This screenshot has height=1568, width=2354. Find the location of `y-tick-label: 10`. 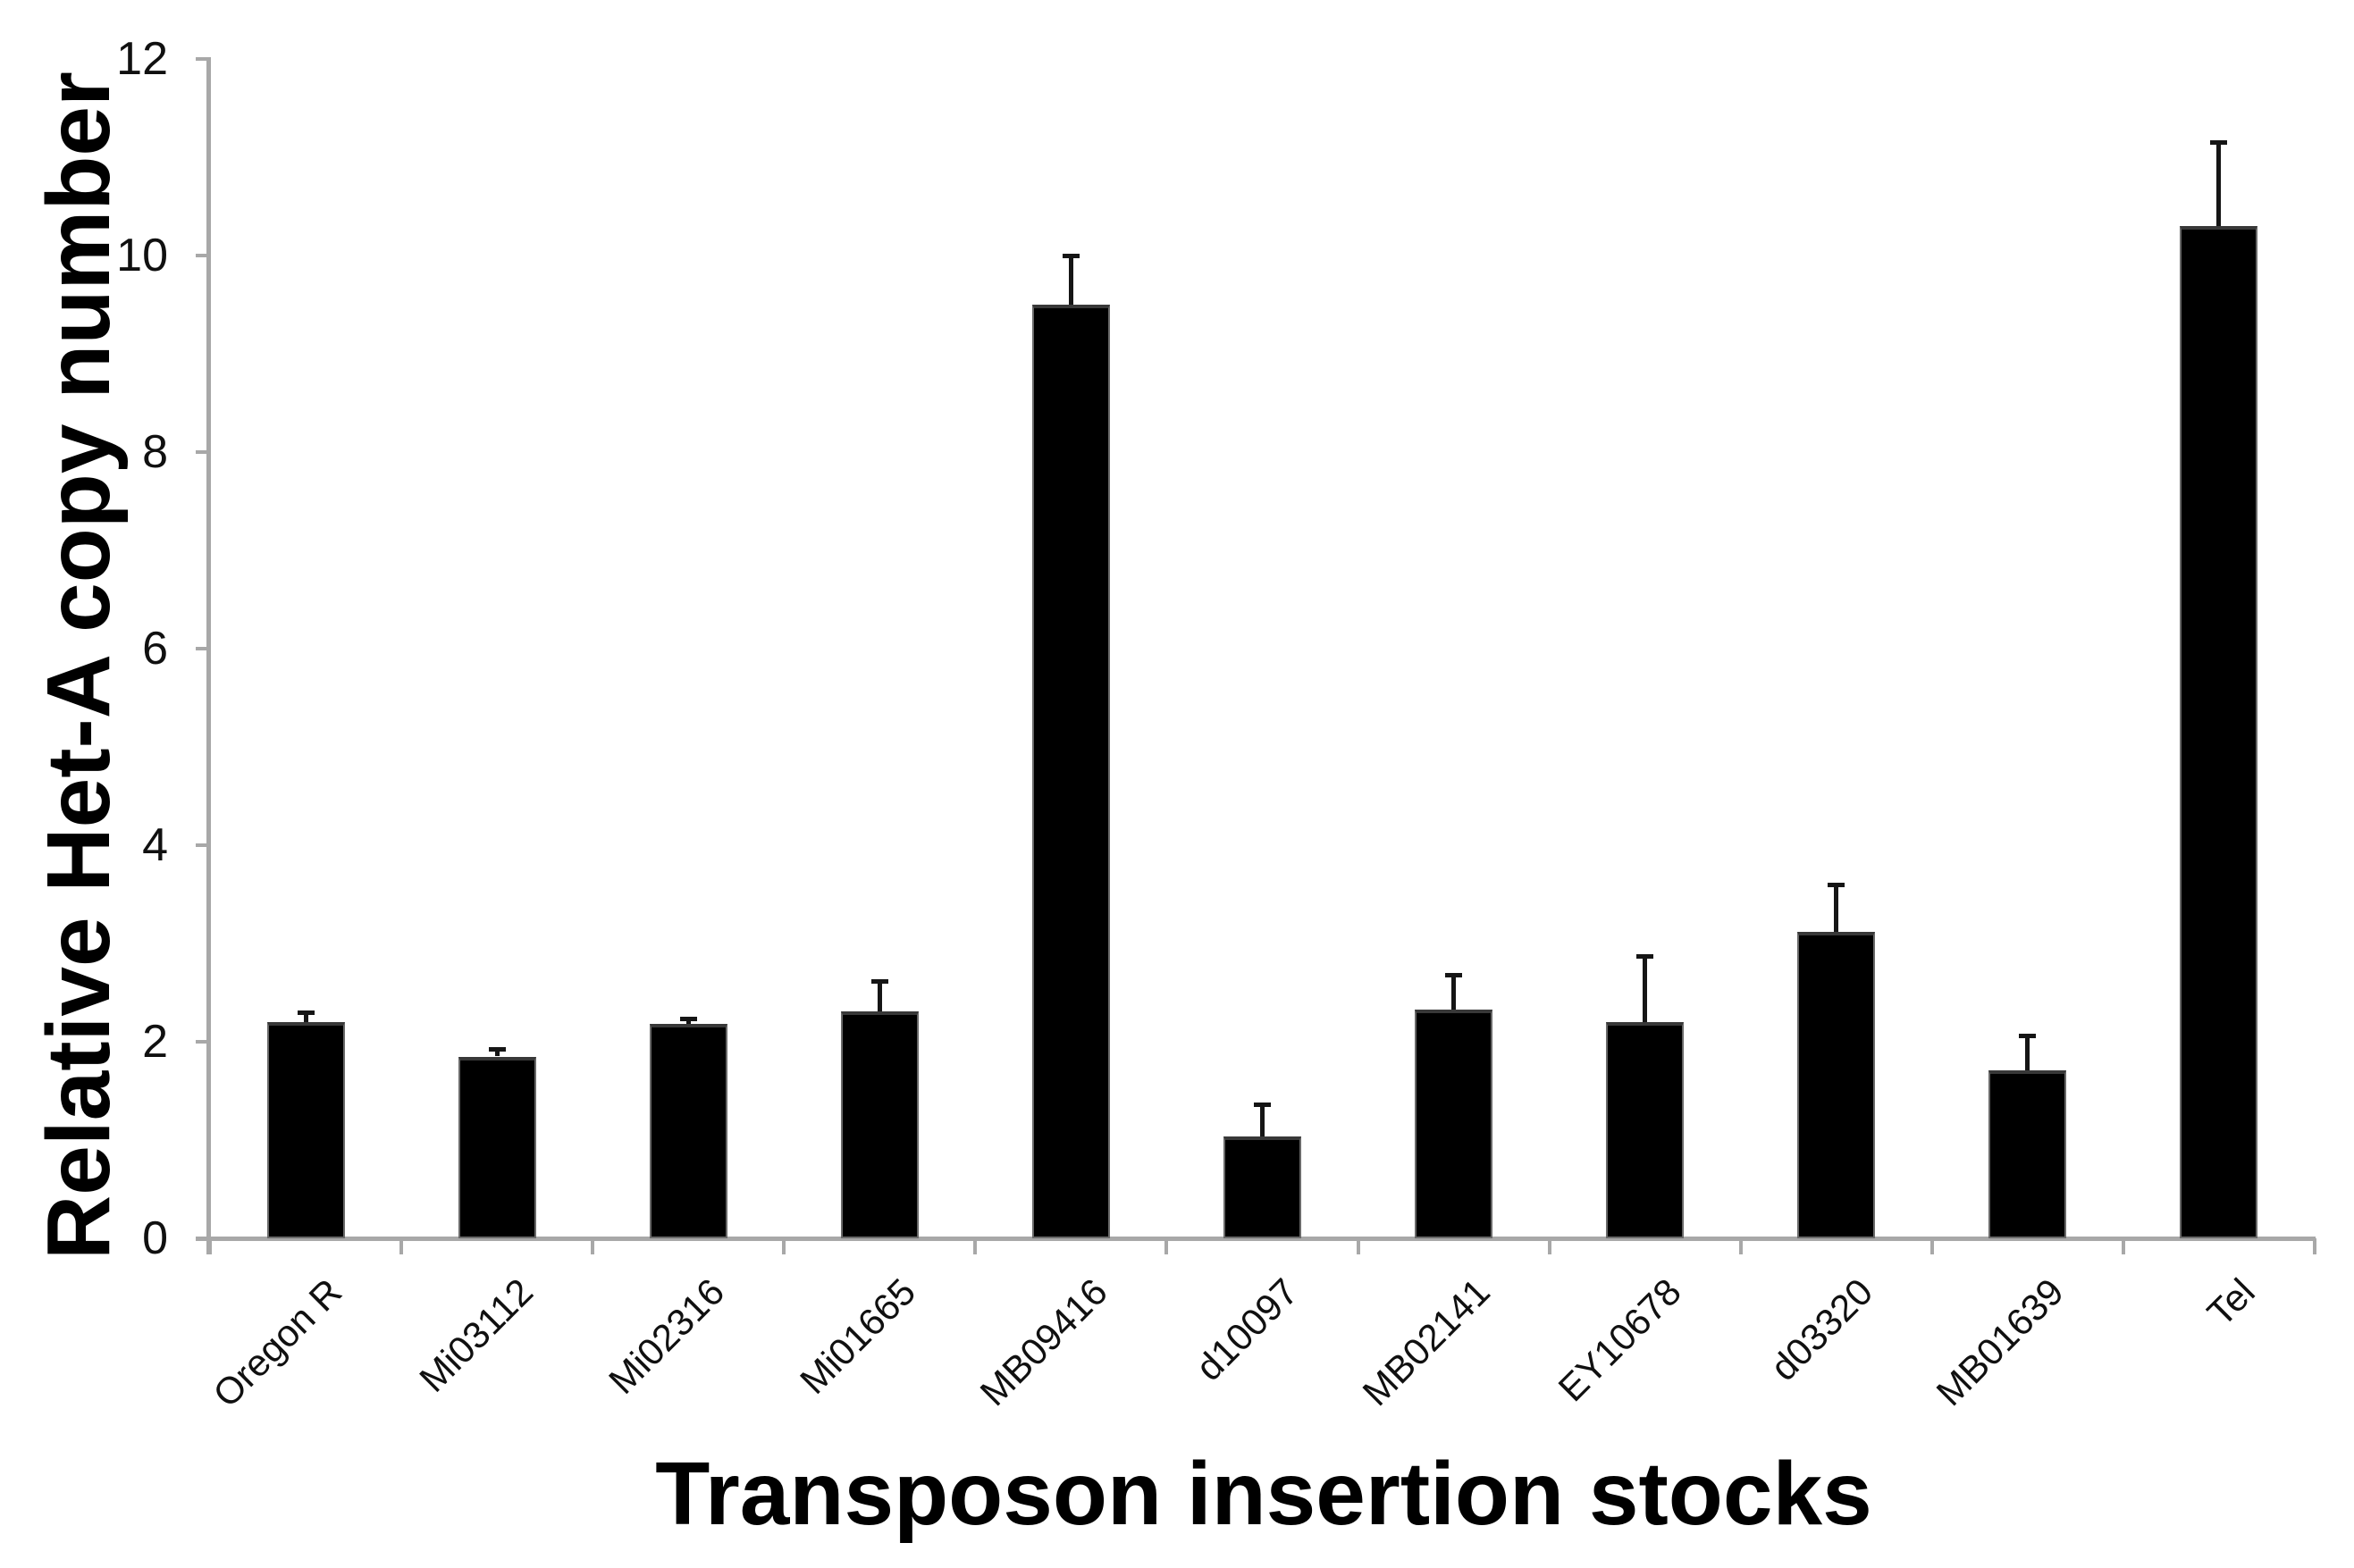

y-tick-label: 10 is located at coordinates (142, 255).